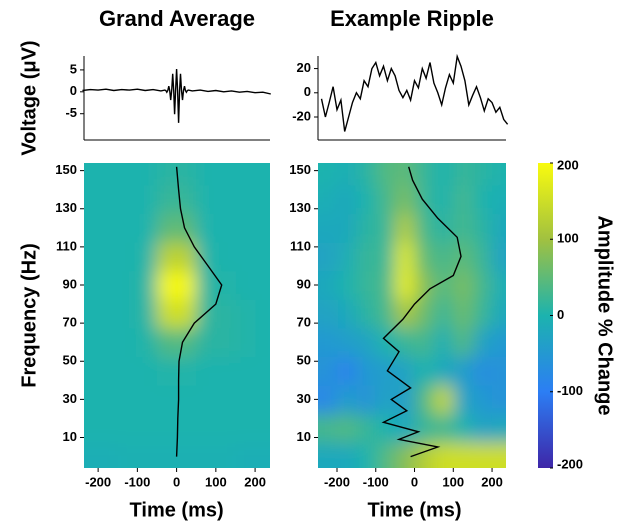  What do you see at coordinates (412, 18) in the screenshot?
I see `panel-title: Example Ripple` at bounding box center [412, 18].